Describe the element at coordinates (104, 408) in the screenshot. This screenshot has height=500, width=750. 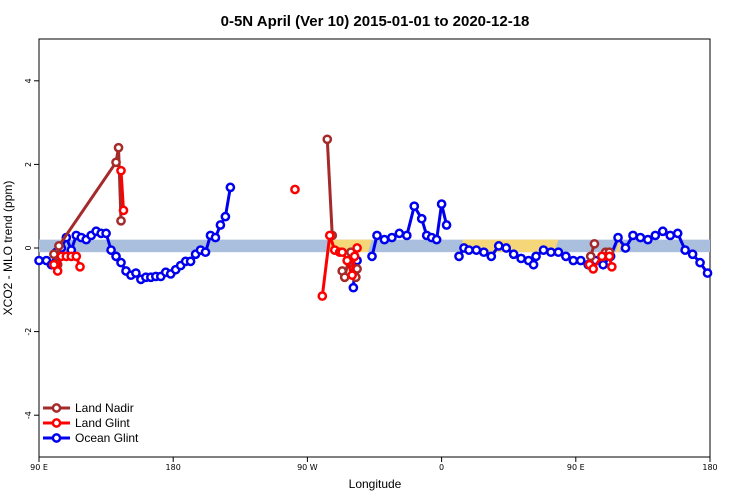
I see `legend-label: Land Nadir` at that location.